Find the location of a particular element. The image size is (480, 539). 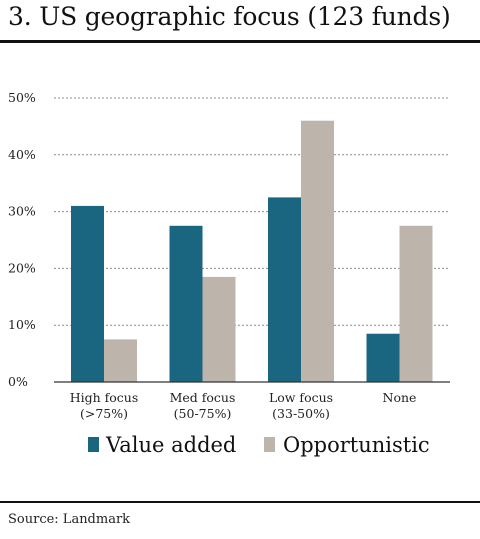

title-rule is located at coordinates (240, 41).